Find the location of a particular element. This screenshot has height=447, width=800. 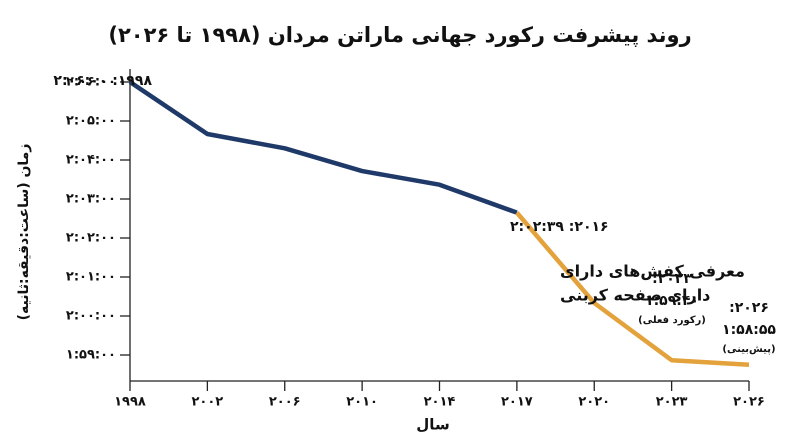

annotation: ۲۰۲۳: is located at coordinates (672, 279).